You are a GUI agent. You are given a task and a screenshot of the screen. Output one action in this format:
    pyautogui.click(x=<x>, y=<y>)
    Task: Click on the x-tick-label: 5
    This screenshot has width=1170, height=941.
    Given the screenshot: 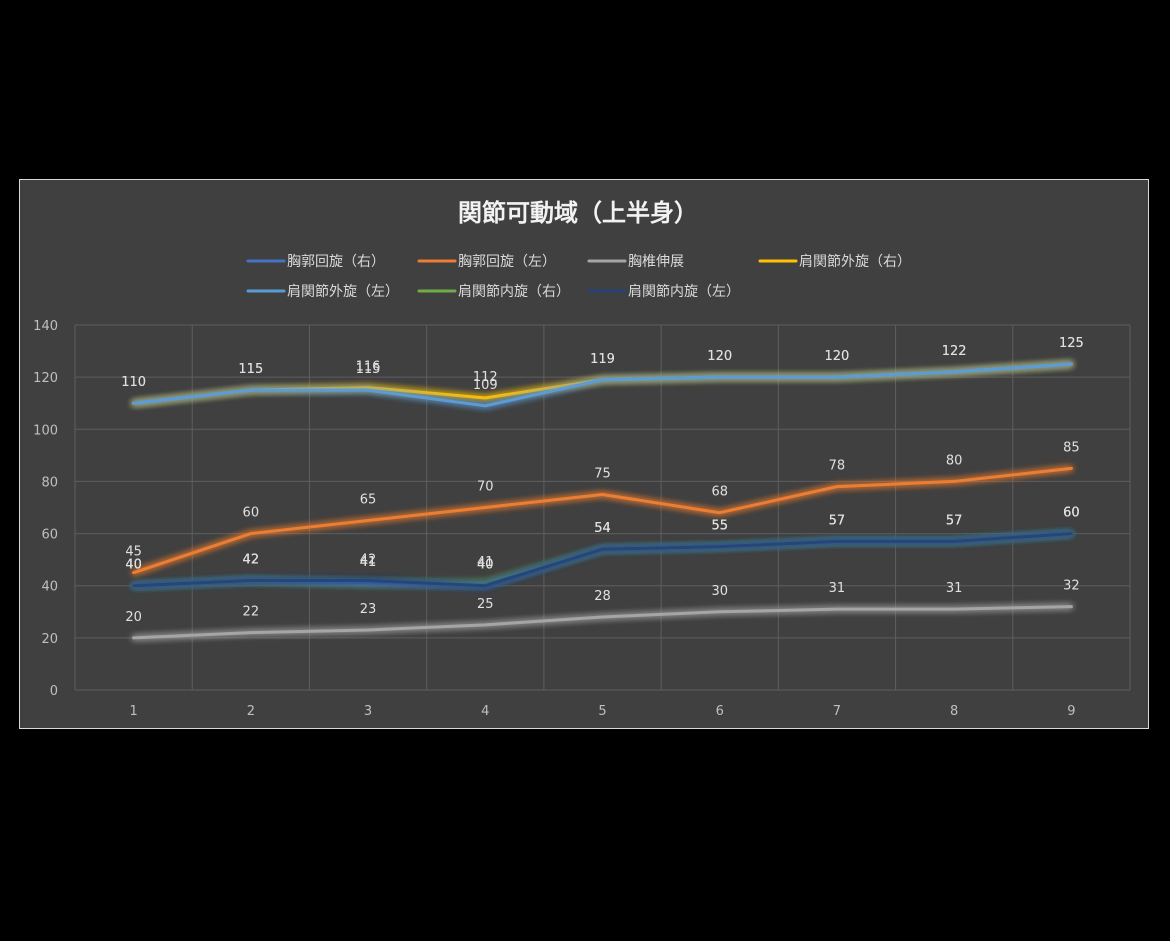 What is the action you would take?
    pyautogui.click(x=602, y=711)
    